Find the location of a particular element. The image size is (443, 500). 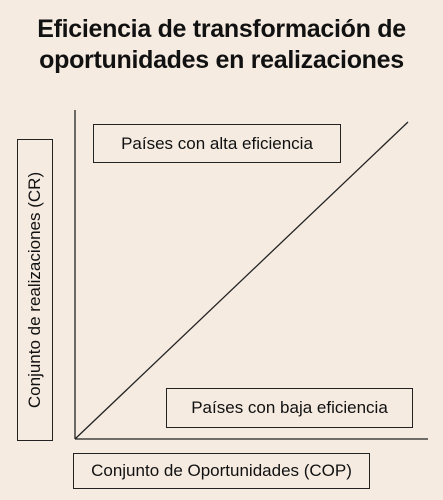

title-line-2: oportunidades en realizaciones is located at coordinates (221, 60).